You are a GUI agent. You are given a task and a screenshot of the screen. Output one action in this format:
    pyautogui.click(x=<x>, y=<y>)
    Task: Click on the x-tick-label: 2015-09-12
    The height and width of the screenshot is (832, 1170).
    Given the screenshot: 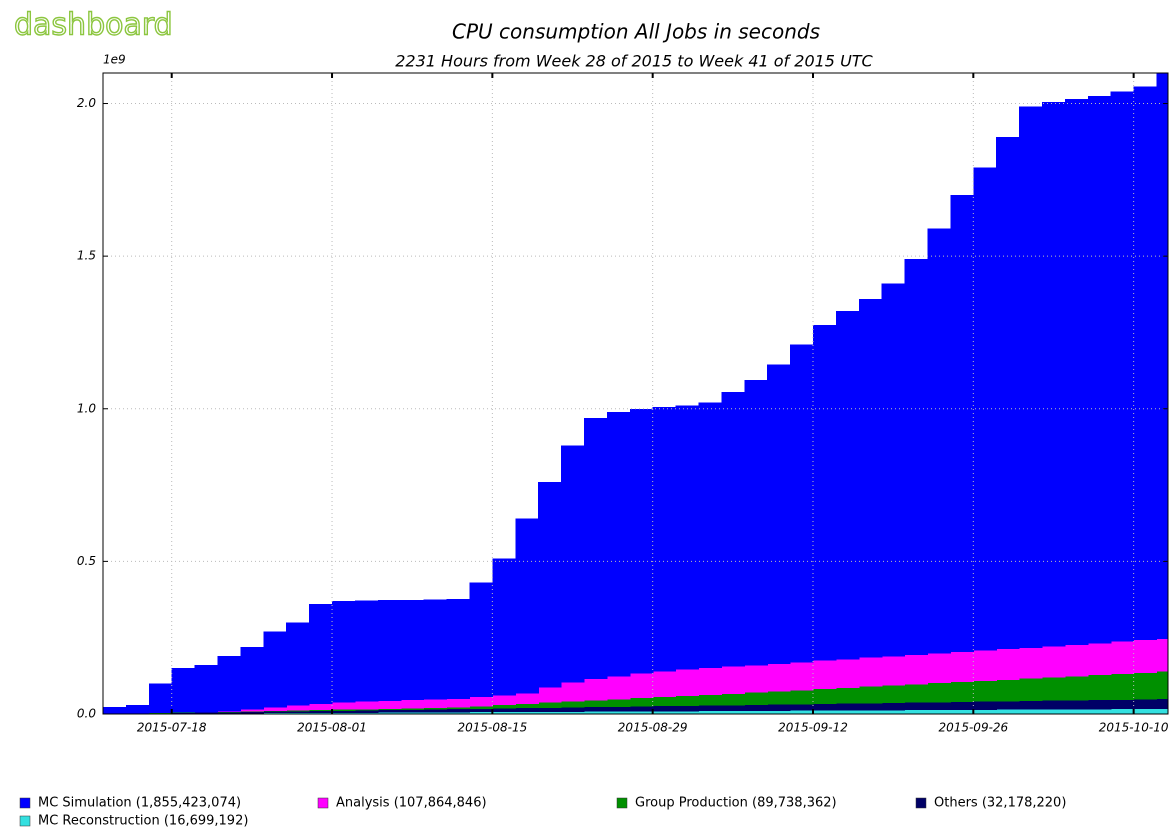 What is the action you would take?
    pyautogui.click(x=813, y=728)
    